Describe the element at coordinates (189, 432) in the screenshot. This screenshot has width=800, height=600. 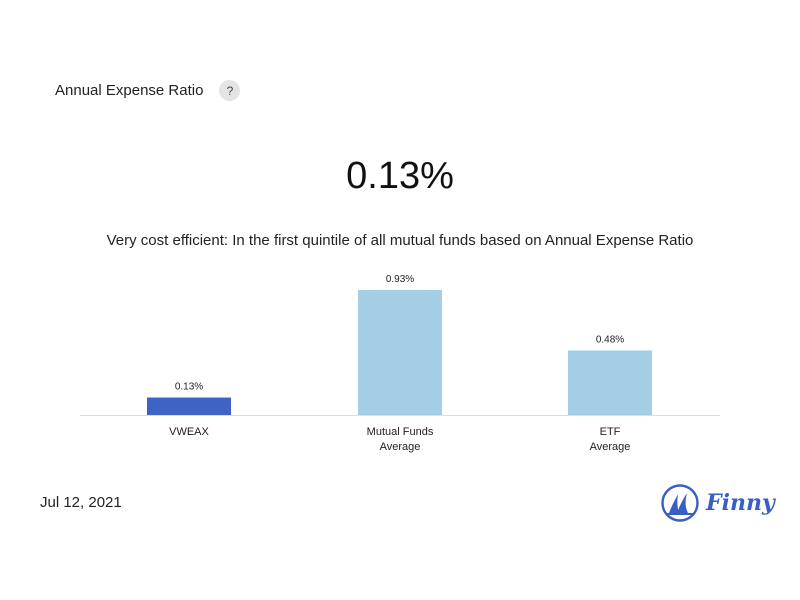
I see `category-label-0: VWEAX` at that location.